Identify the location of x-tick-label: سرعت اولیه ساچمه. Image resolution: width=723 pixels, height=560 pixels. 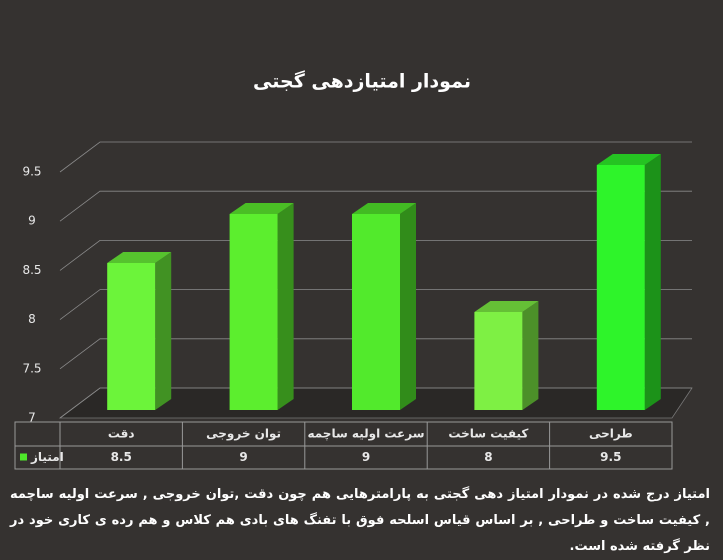
(365, 434).